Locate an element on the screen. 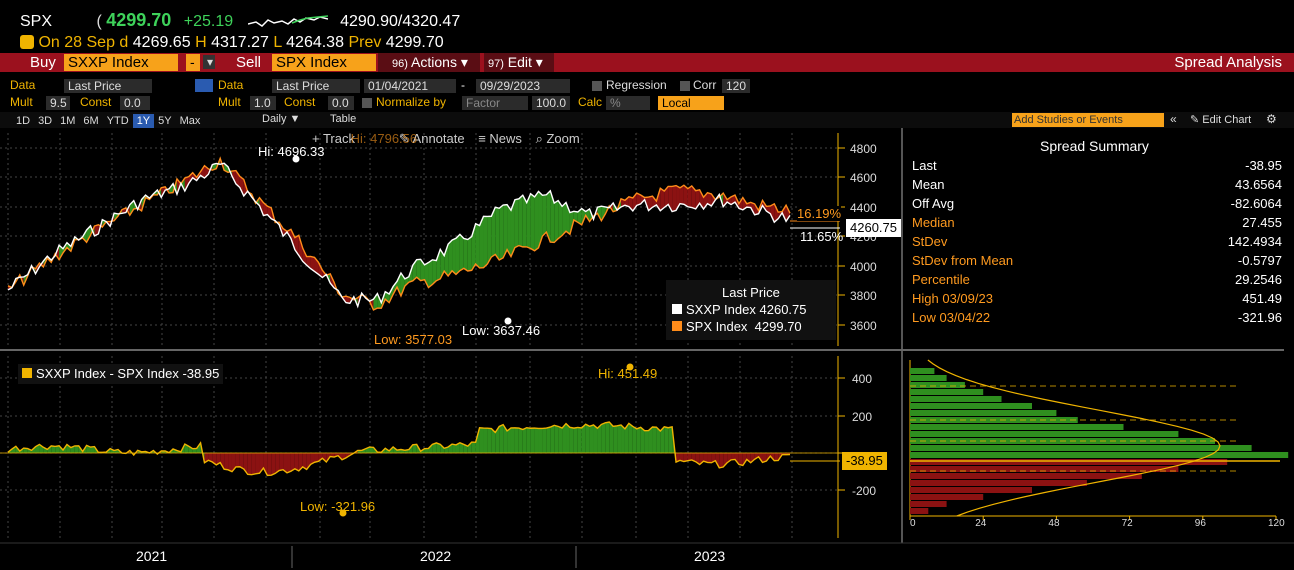 The height and width of the screenshot is (570, 1294). const2-field: 0.0 is located at coordinates (341, 103).